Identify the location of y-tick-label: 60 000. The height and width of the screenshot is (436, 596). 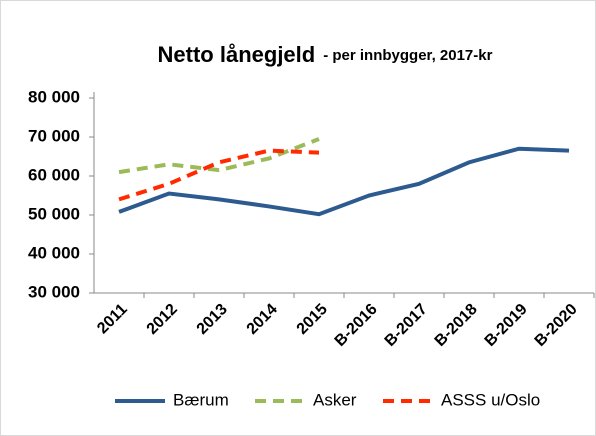
(54, 174).